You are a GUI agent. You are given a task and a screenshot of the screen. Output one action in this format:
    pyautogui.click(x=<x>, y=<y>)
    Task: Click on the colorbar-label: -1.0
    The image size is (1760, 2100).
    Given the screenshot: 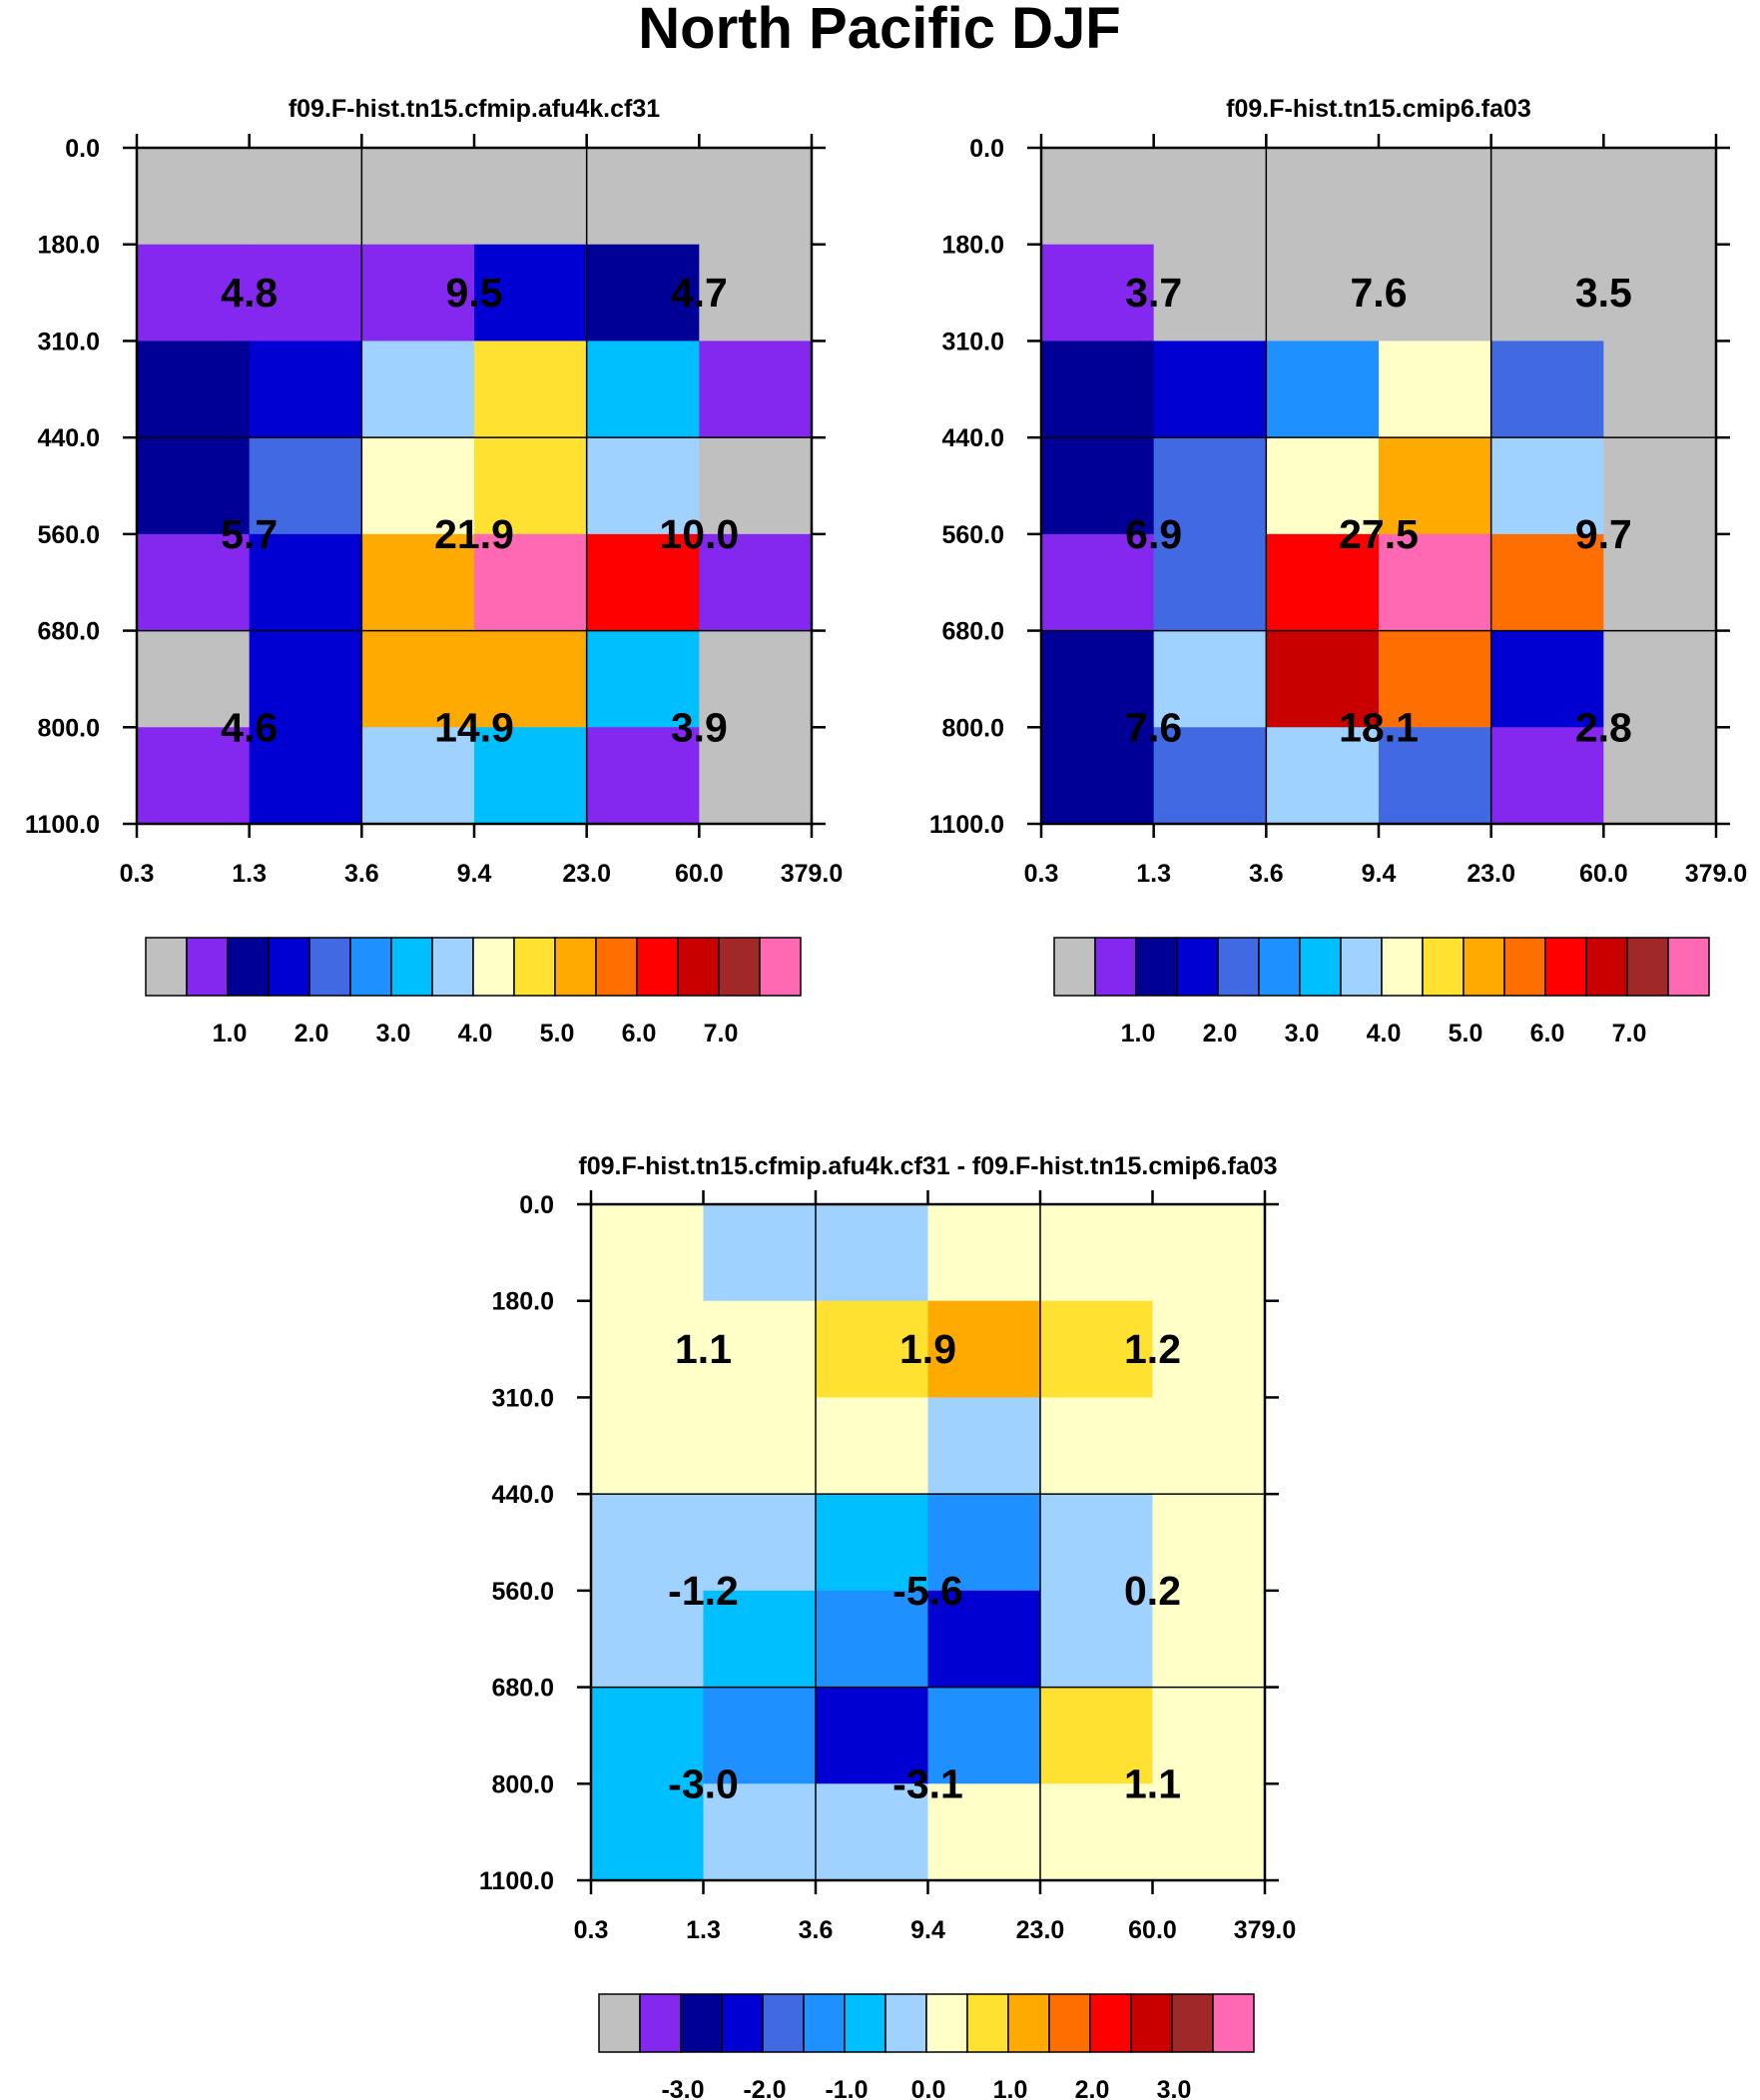 What is the action you would take?
    pyautogui.click(x=846, y=2088)
    